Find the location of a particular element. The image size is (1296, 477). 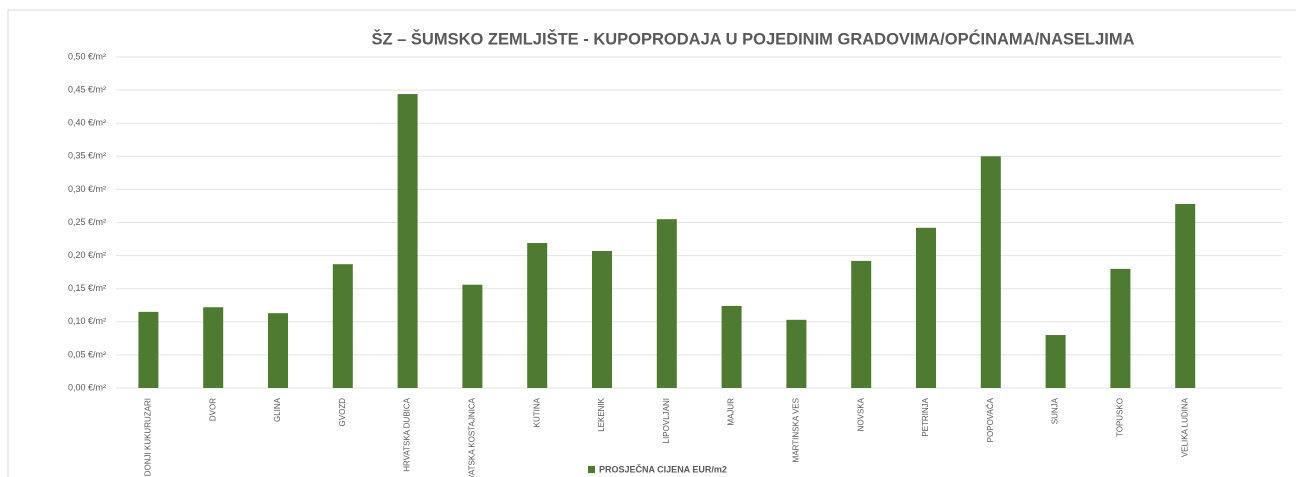

y-tick-label: 0,25 €/m² is located at coordinates (87, 222).